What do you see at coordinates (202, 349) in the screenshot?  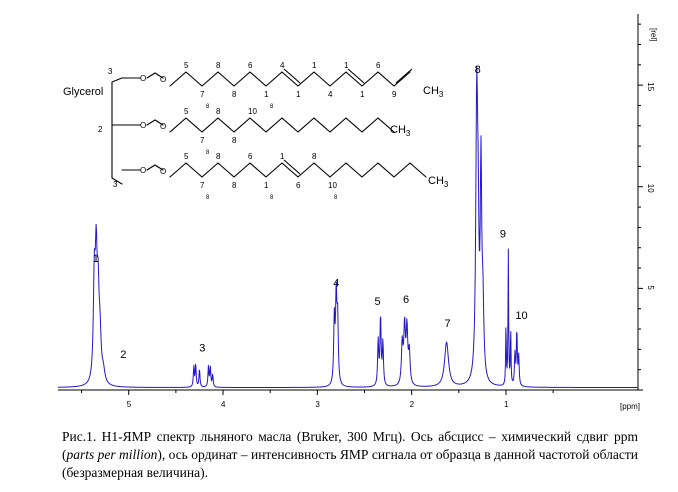 I see `peak-label-3: 3` at bounding box center [202, 349].